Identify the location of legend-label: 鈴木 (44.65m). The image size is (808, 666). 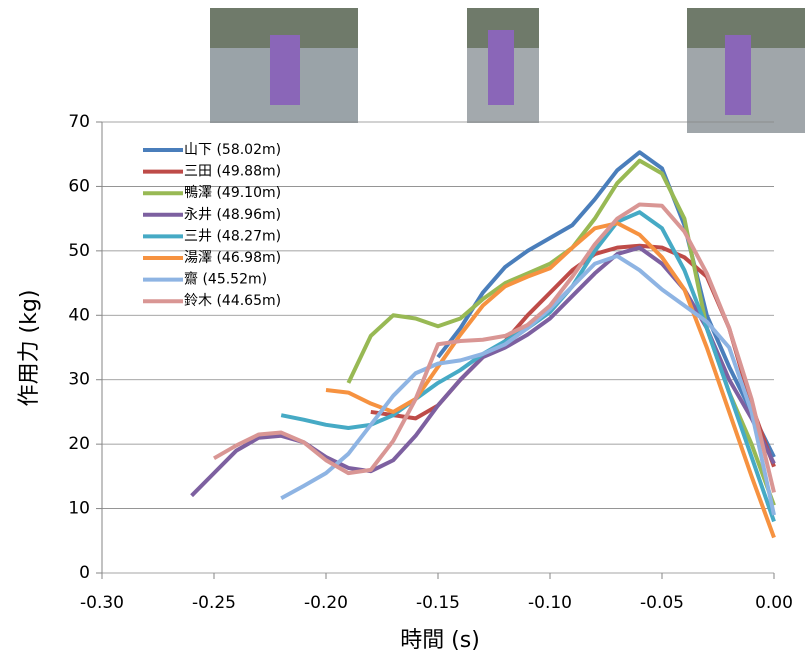
(232, 301).